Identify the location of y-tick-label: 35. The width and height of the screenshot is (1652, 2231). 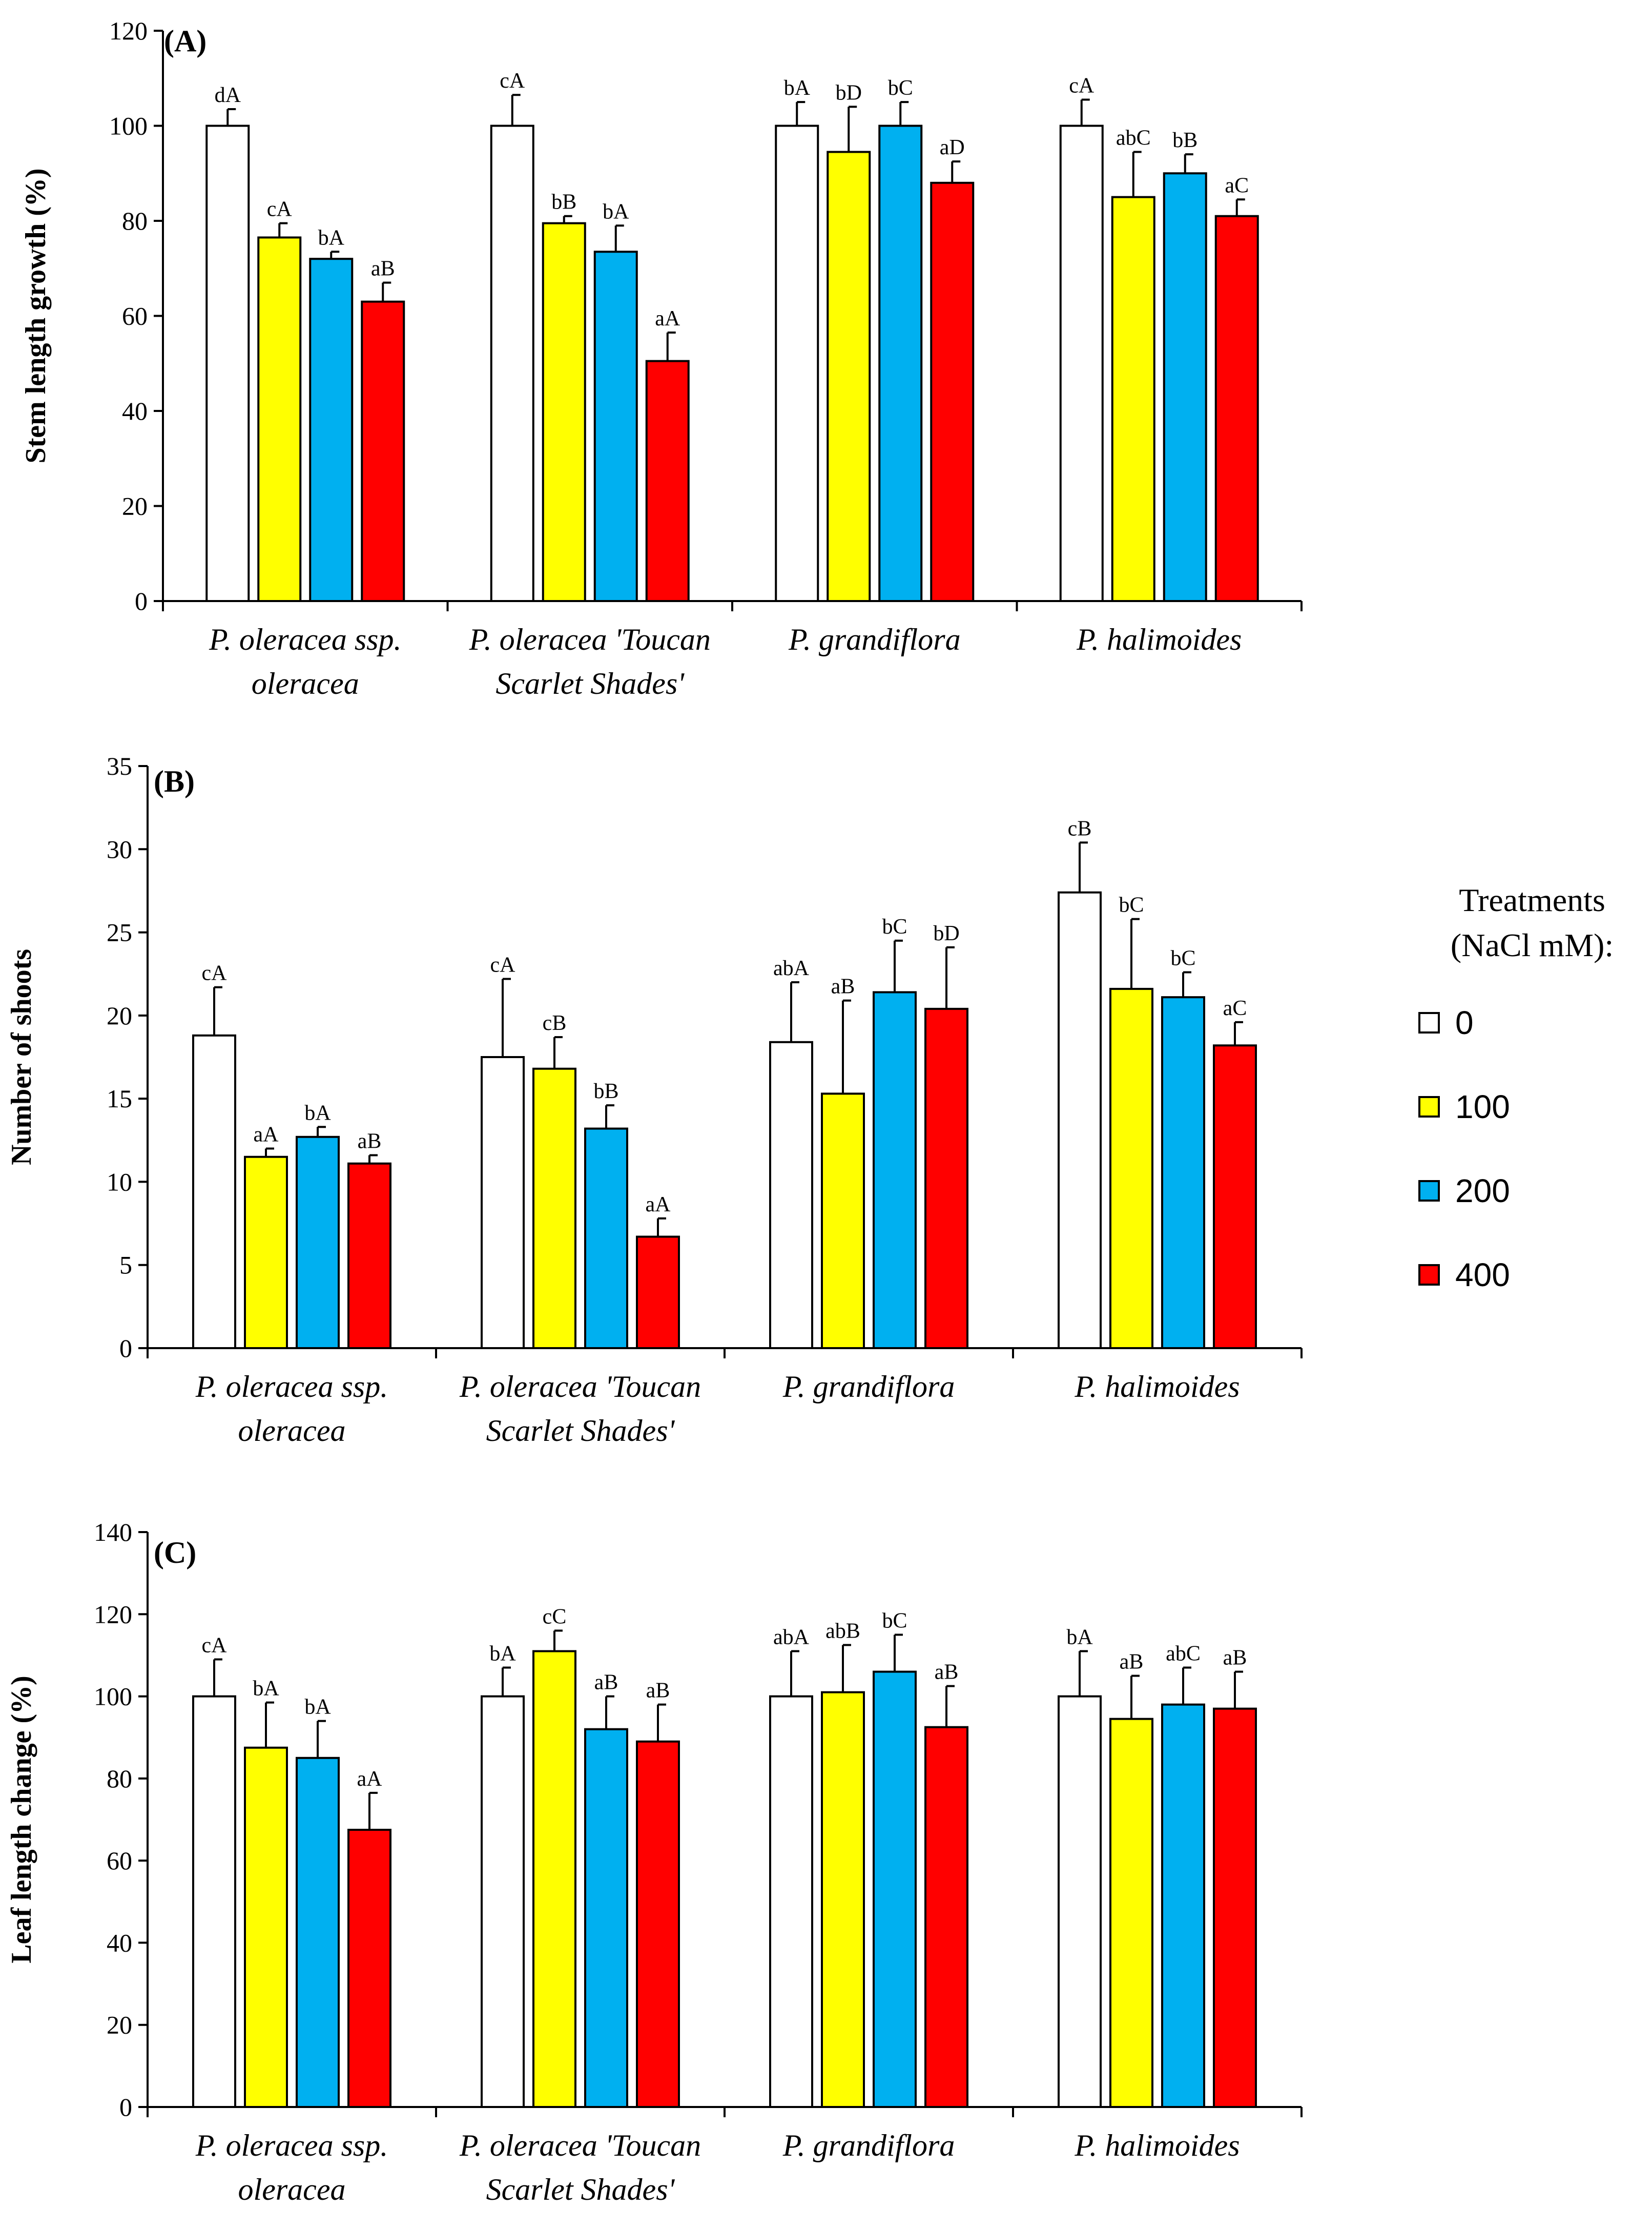
(119, 766).